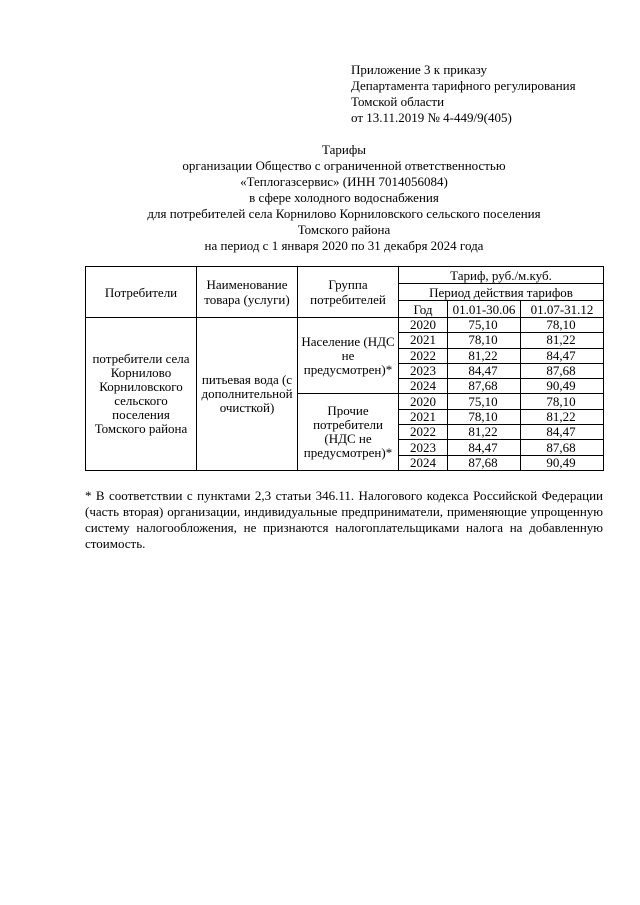 The image size is (640, 905). I want to click on title-line: в сфере холодного водоснабжения, so click(344, 197).